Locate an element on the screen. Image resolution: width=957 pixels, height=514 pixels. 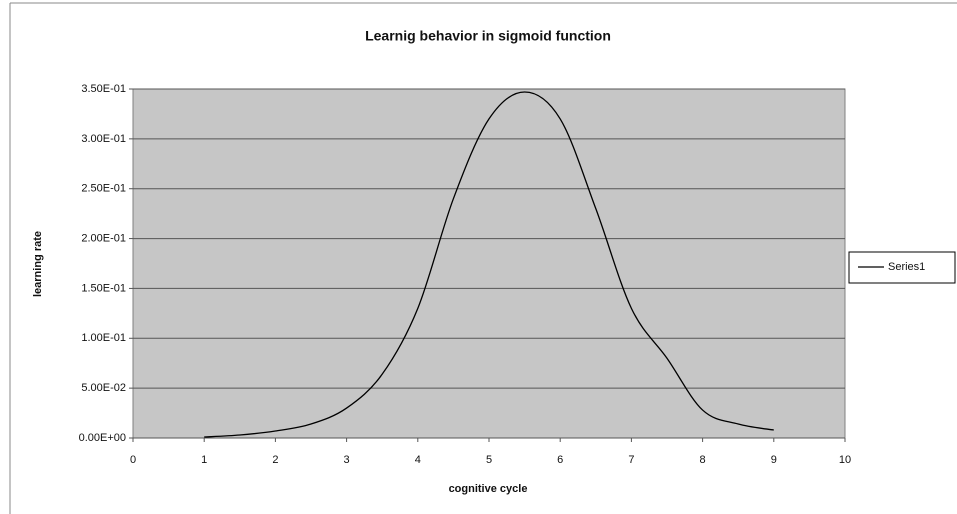
x-tick-label: 3 is located at coordinates (347, 460).